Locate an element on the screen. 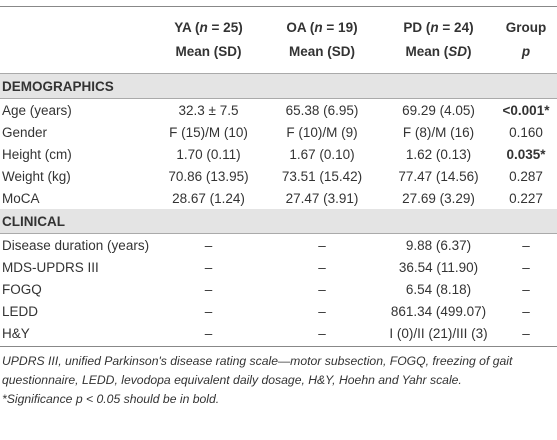 Image resolution: width=557 pixels, height=440 pixels. cell-text: 1.67 (0.10) is located at coordinates (322, 154).